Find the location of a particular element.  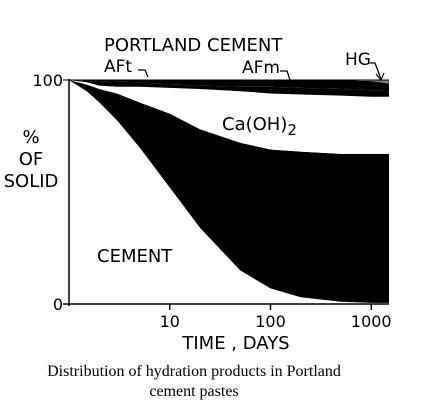

label-afm: AFm is located at coordinates (261, 68).